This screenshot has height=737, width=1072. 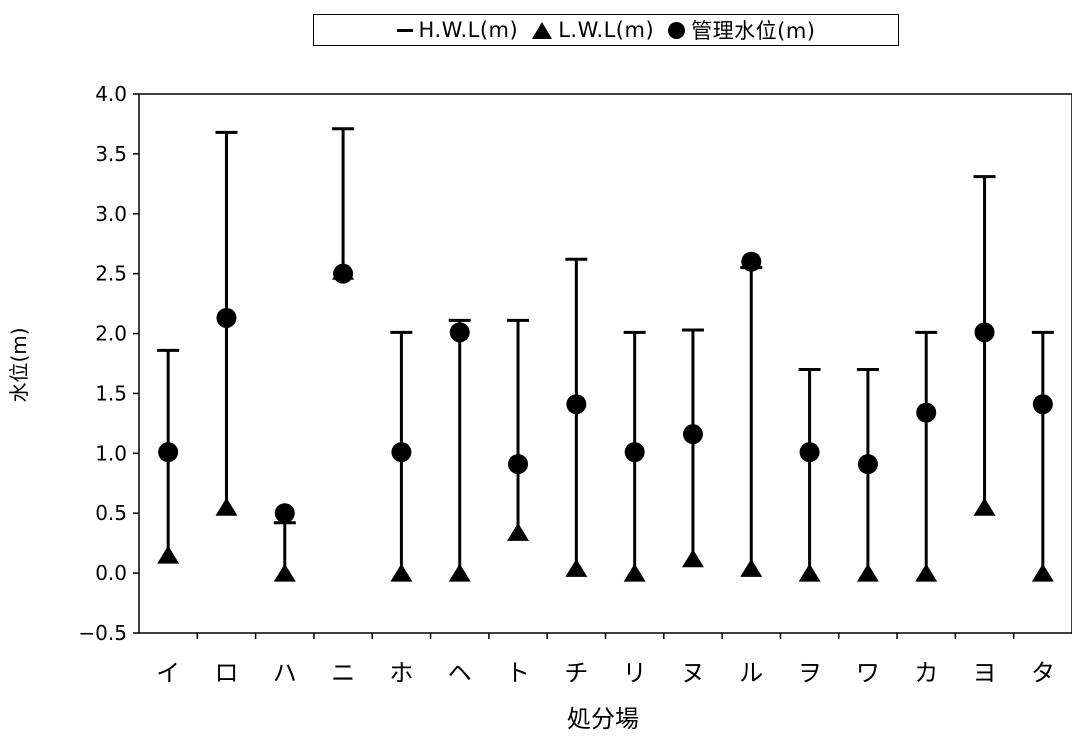 I want to click on x-tick-label: ル, so click(x=751, y=673).